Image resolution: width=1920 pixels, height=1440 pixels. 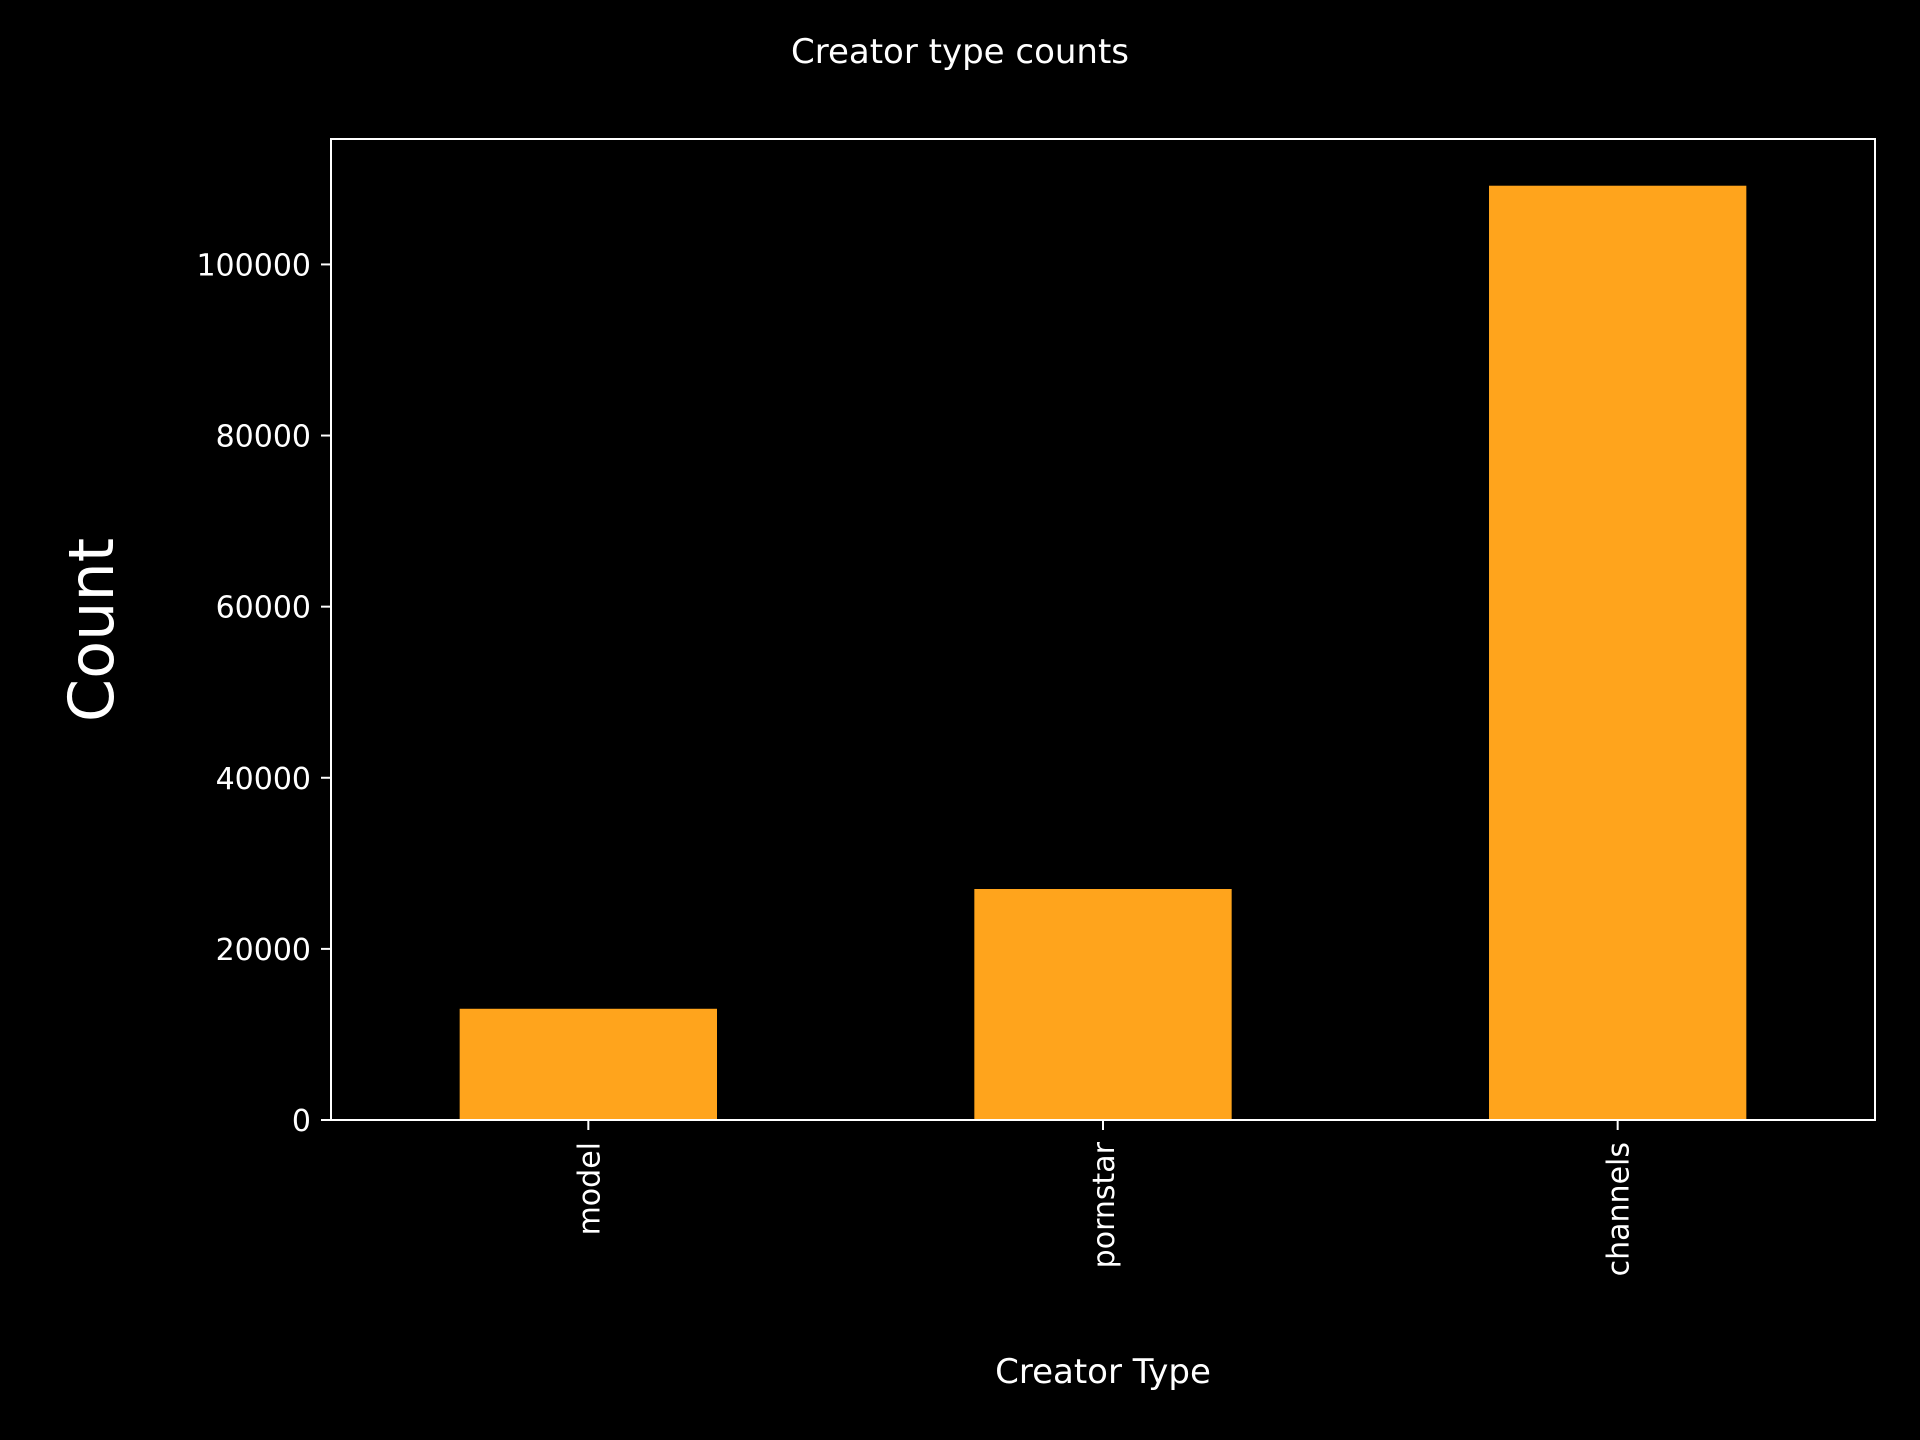 What do you see at coordinates (1103, 1004) in the screenshot?
I see `bar-pornstar` at bounding box center [1103, 1004].